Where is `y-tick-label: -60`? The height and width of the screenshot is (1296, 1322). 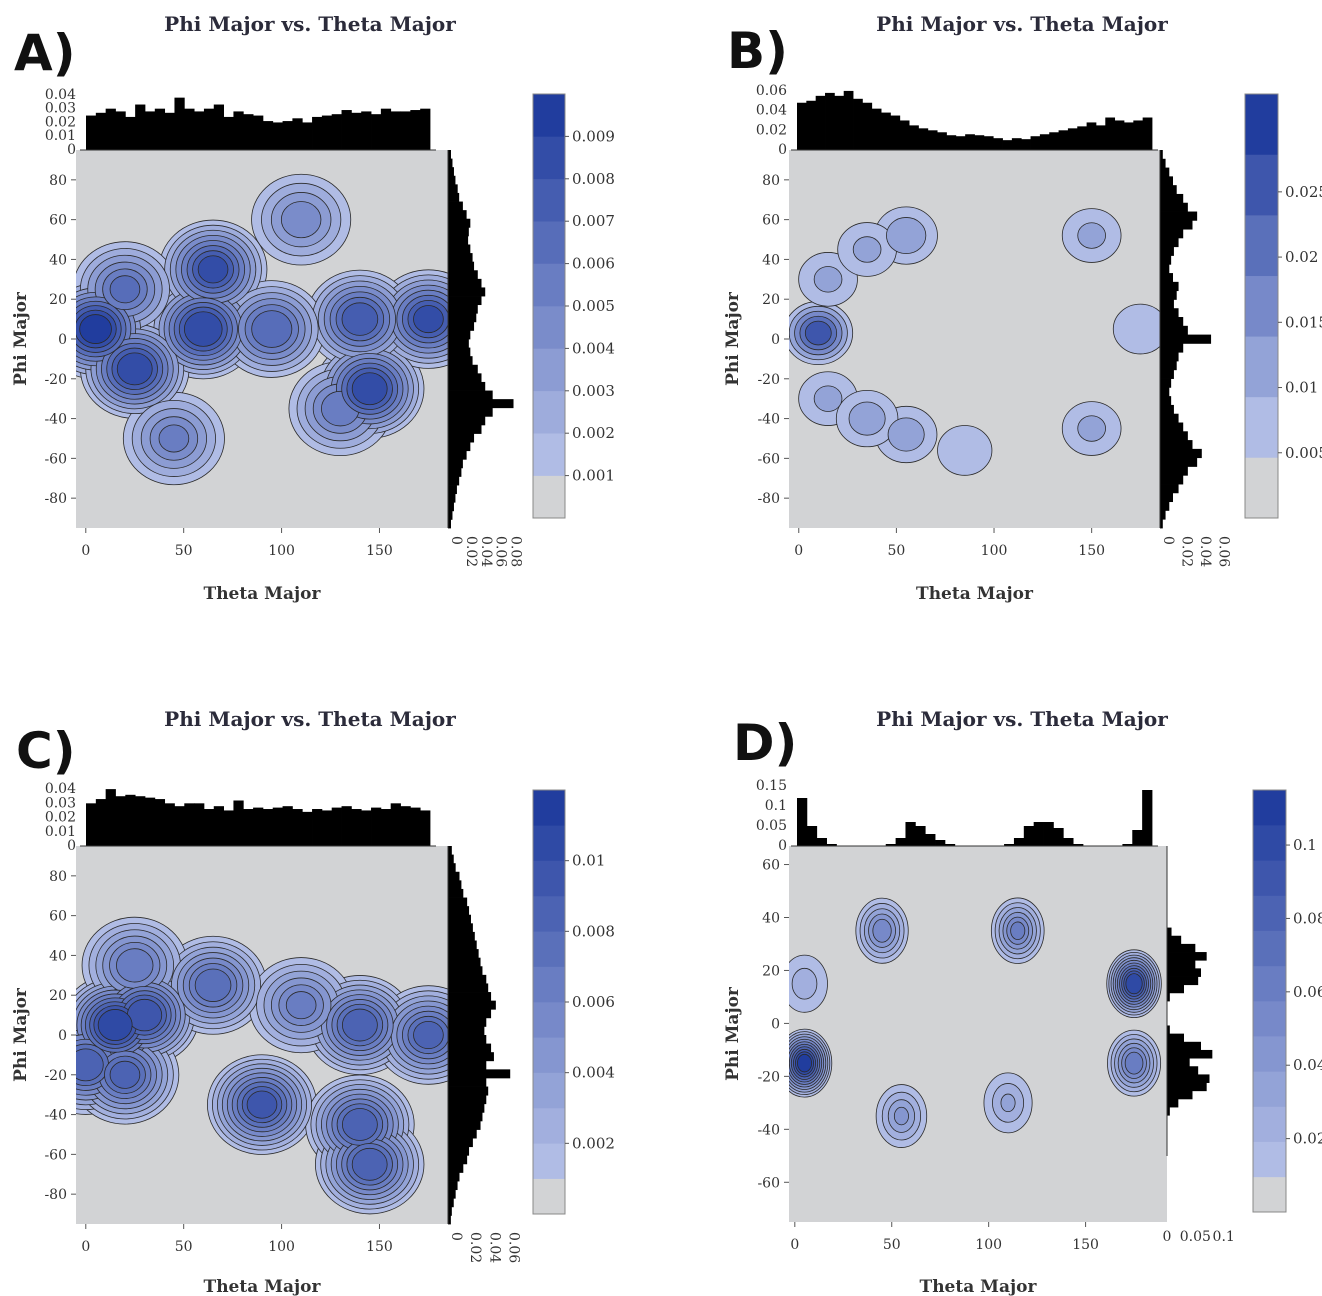 y-tick-label: -60 is located at coordinates (768, 1183).